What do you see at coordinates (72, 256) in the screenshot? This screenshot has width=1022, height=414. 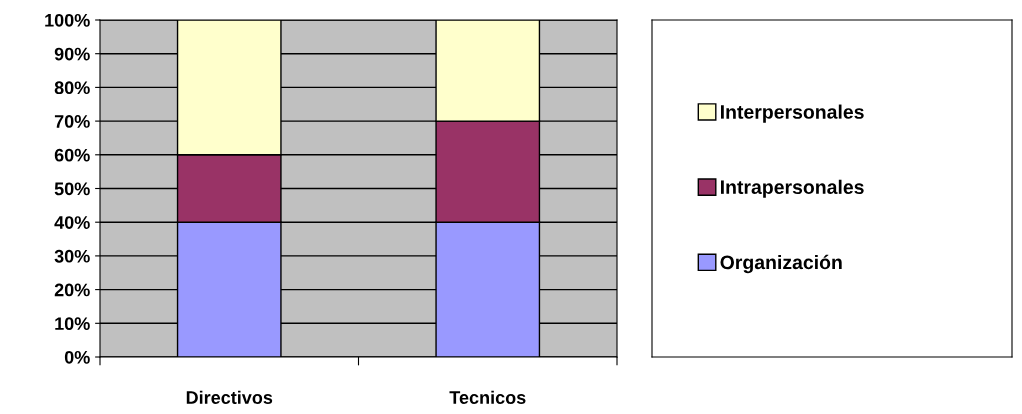 I see `y-tick-label: 30%` at bounding box center [72, 256].